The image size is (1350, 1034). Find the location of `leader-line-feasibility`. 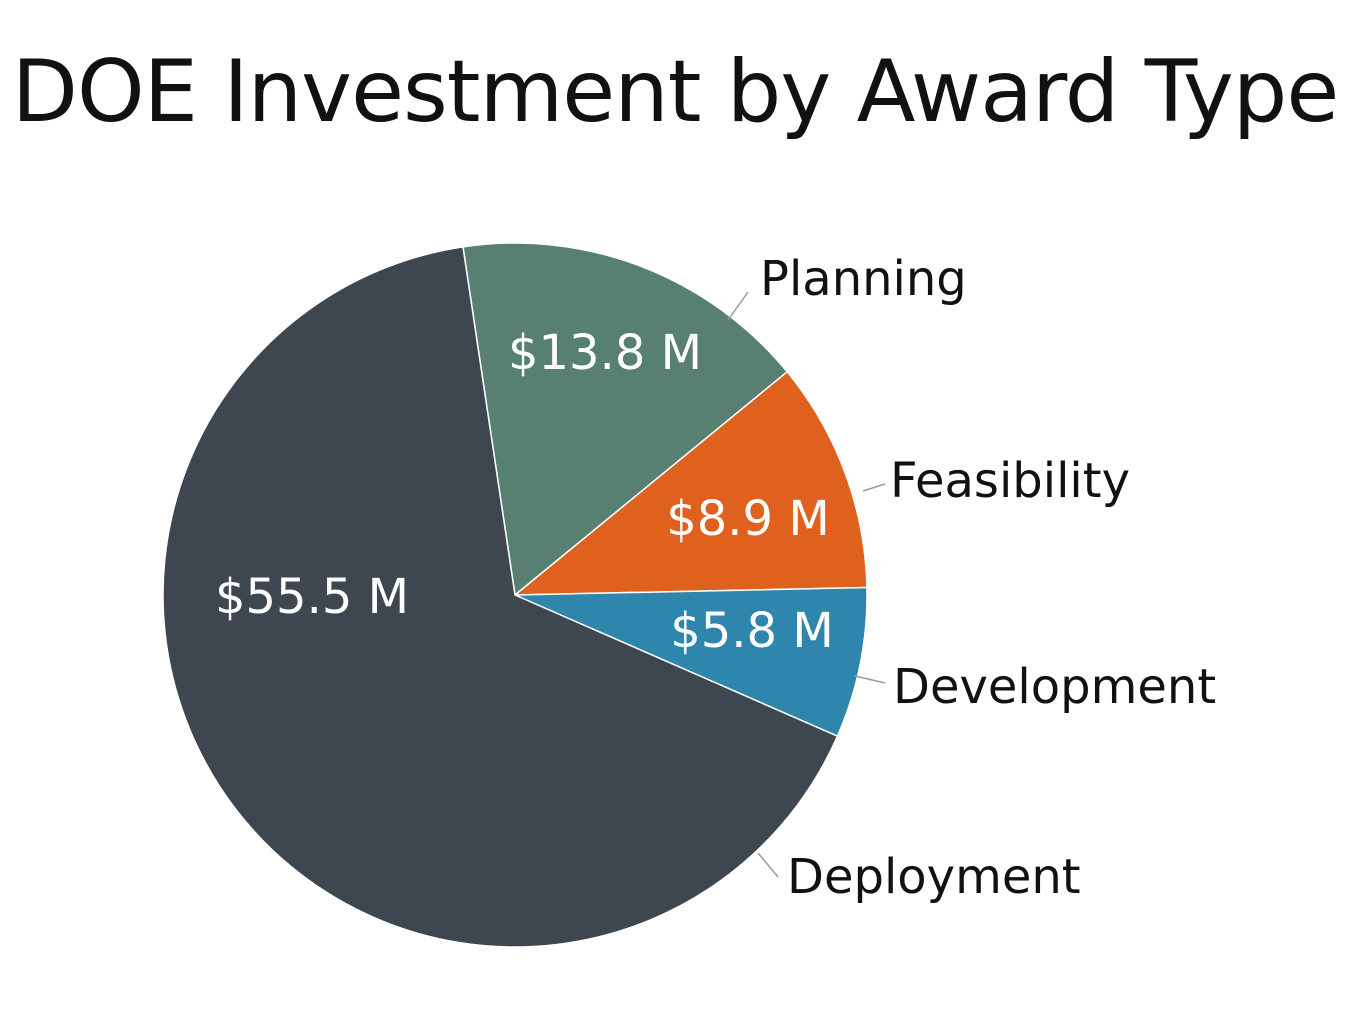

leader-line-feasibility is located at coordinates (874, 487).